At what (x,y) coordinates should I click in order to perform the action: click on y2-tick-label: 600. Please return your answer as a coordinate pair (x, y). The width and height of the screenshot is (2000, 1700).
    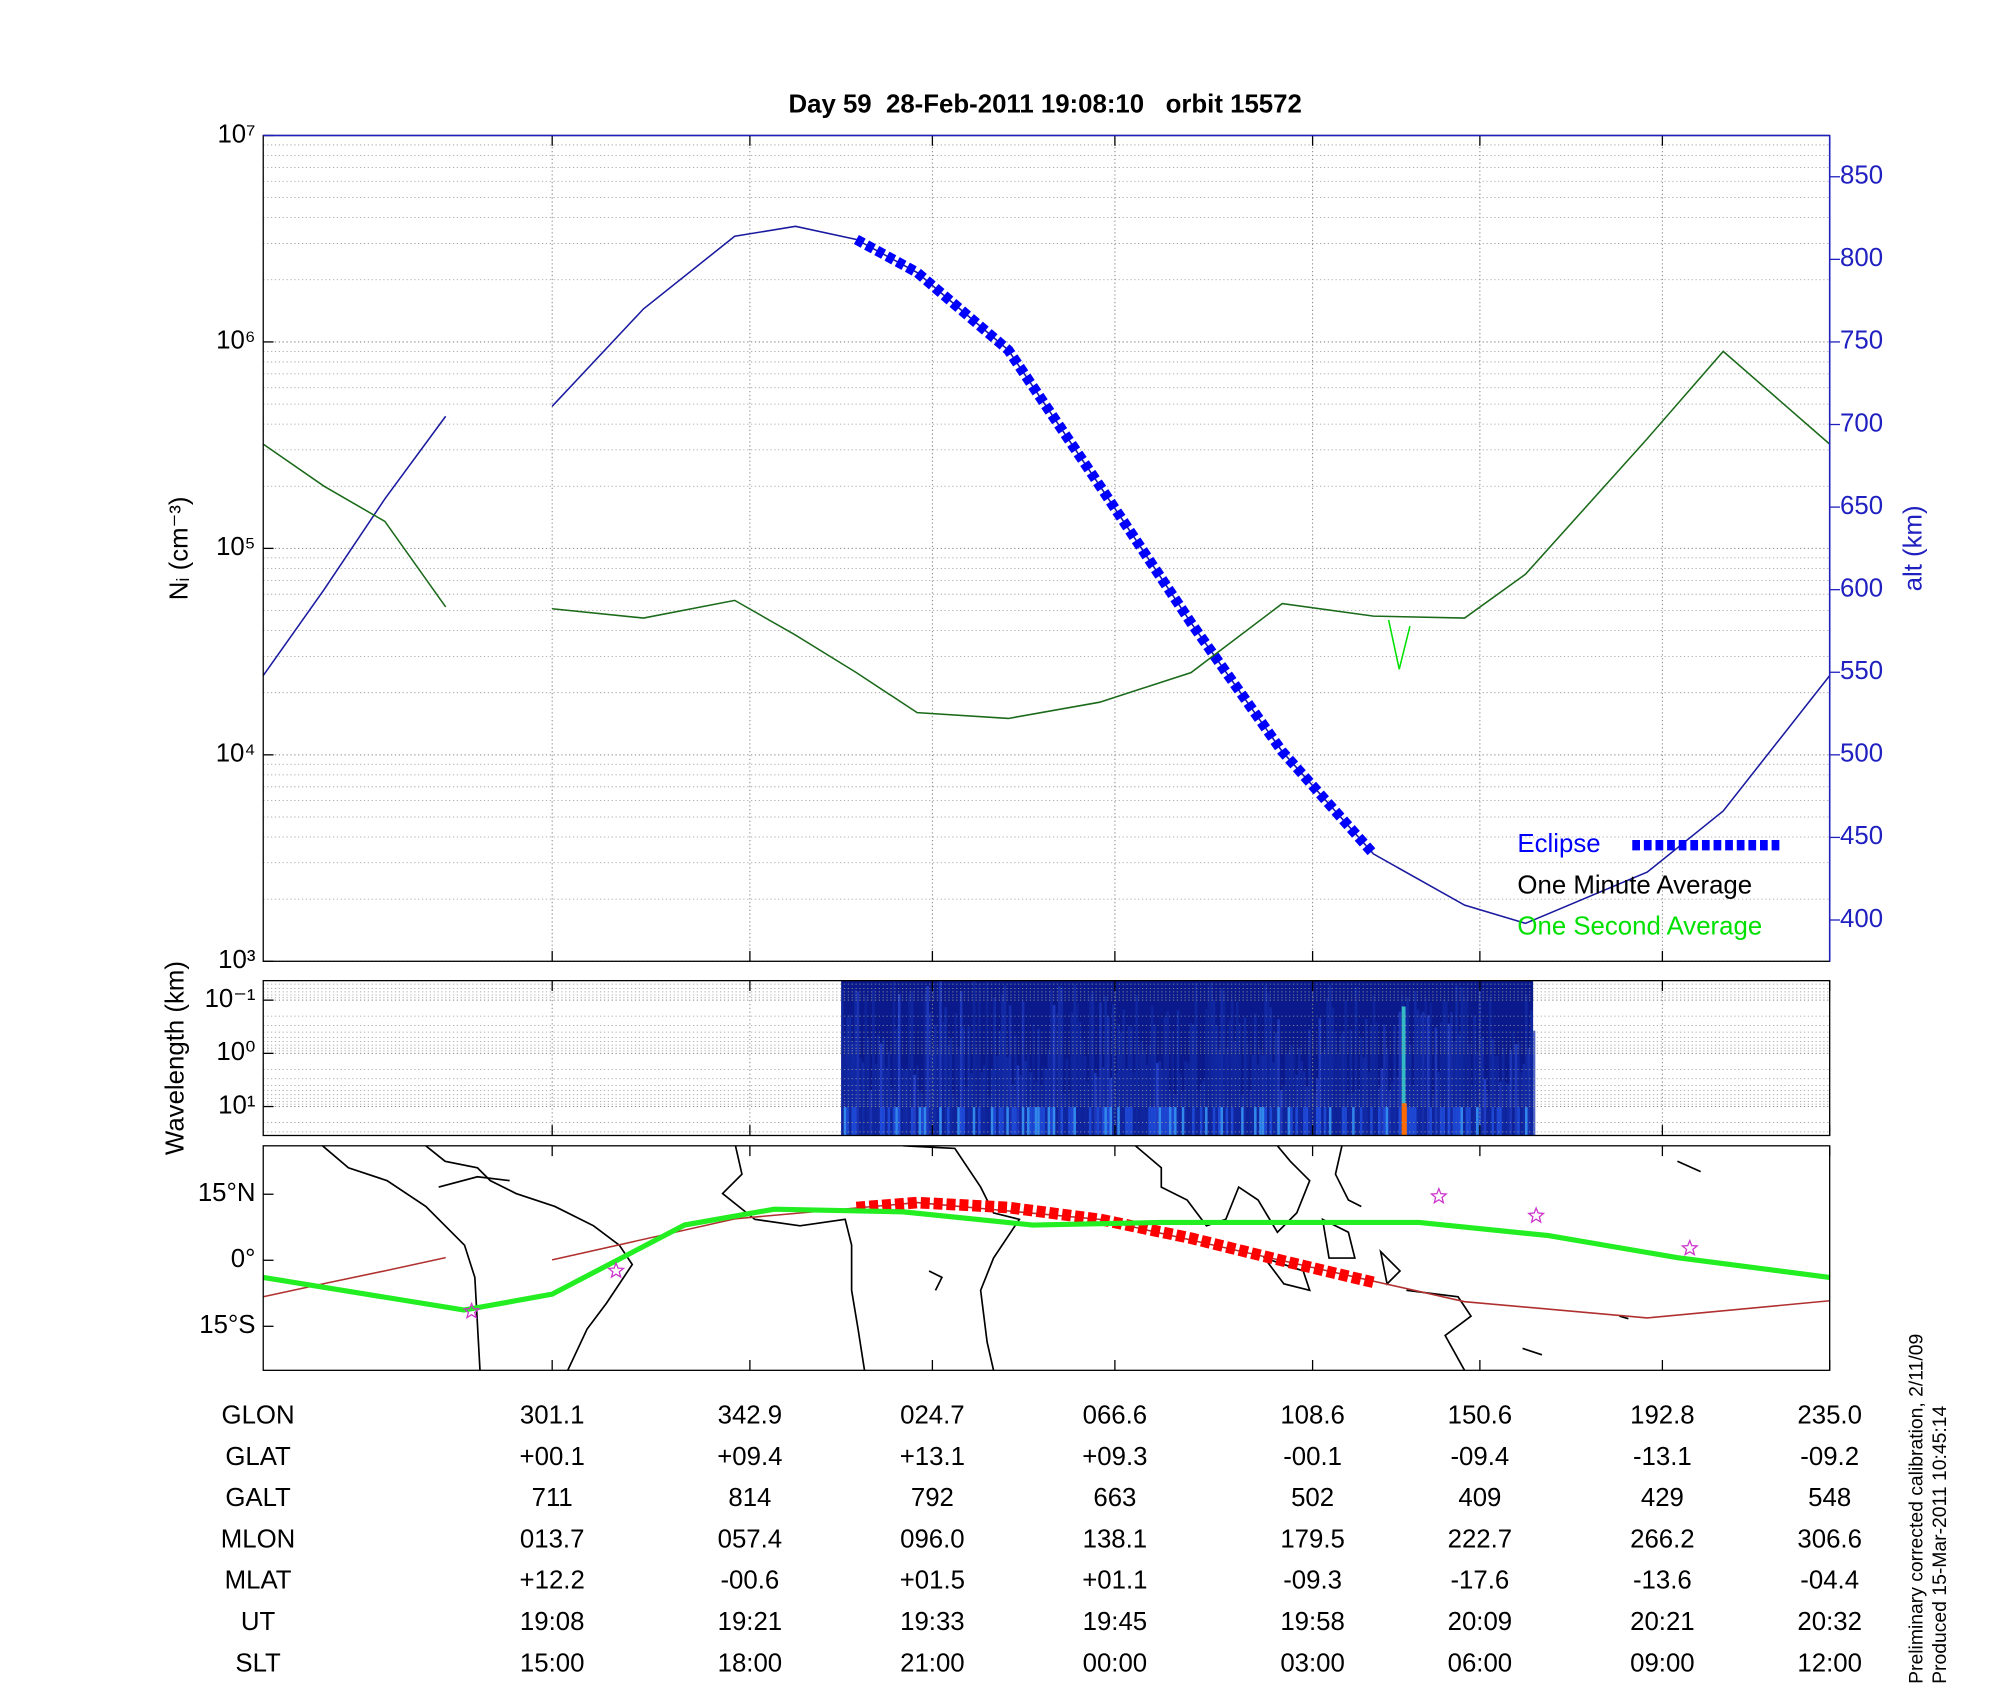
    Looking at the image, I should click on (1861, 588).